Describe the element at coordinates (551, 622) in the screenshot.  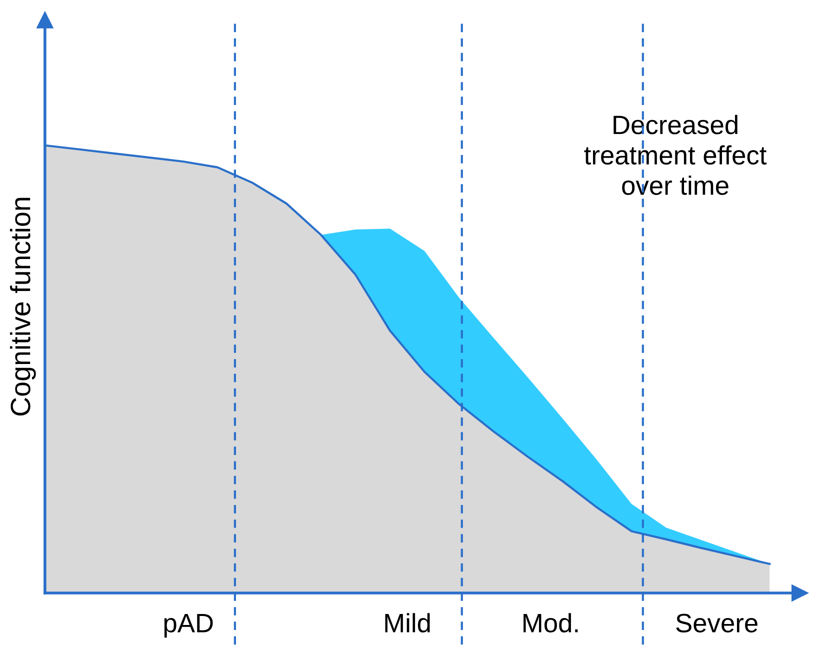
I see `text: Mod.` at that location.